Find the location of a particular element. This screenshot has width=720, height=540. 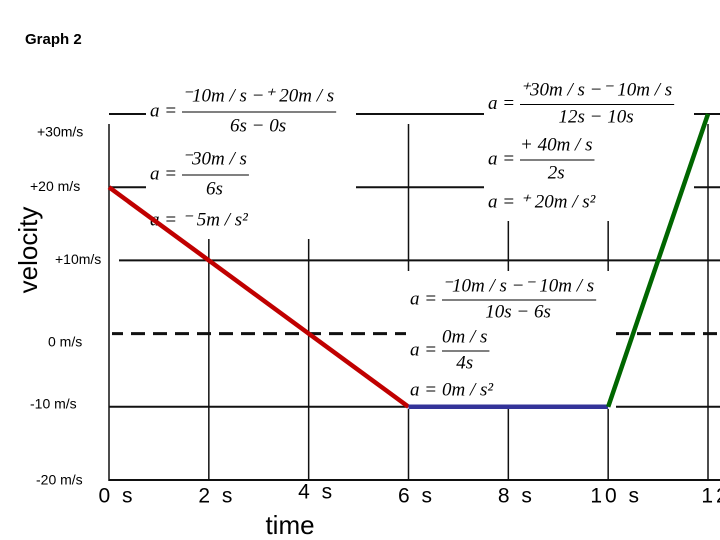

equation-rhs: ⁺ 20m / s² is located at coordinates (558, 201).